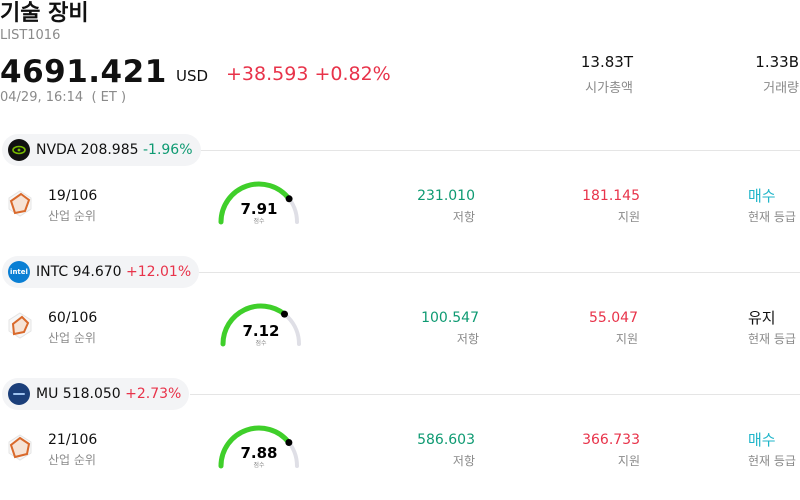 The image size is (800, 500). What do you see at coordinates (781, 88) in the screenshot?
I see `volume-label: 거래량` at bounding box center [781, 88].